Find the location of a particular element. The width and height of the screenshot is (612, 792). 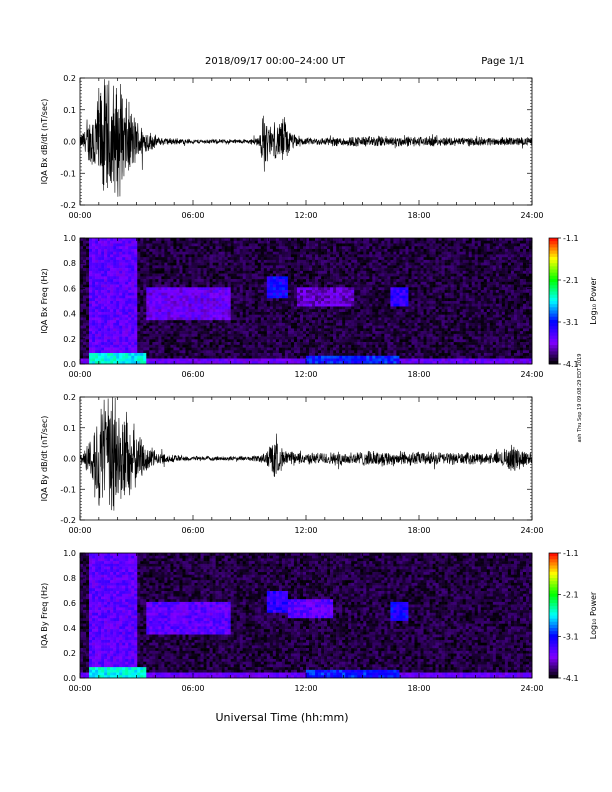

y-axis-label: IQA Bx dB/dt (nT/sec) is located at coordinates (44, 142).